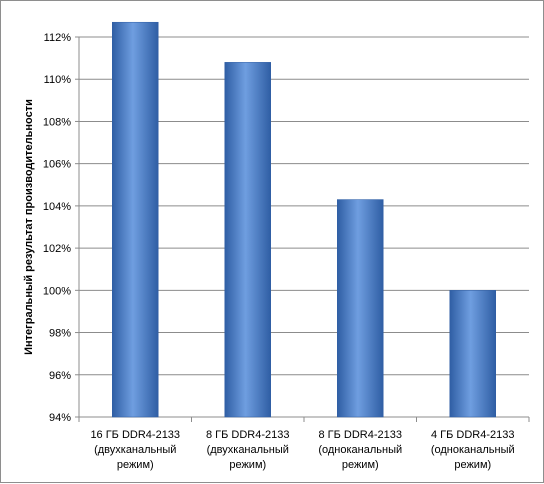  I want to click on y-tick-label: 94%, so click(60, 418).